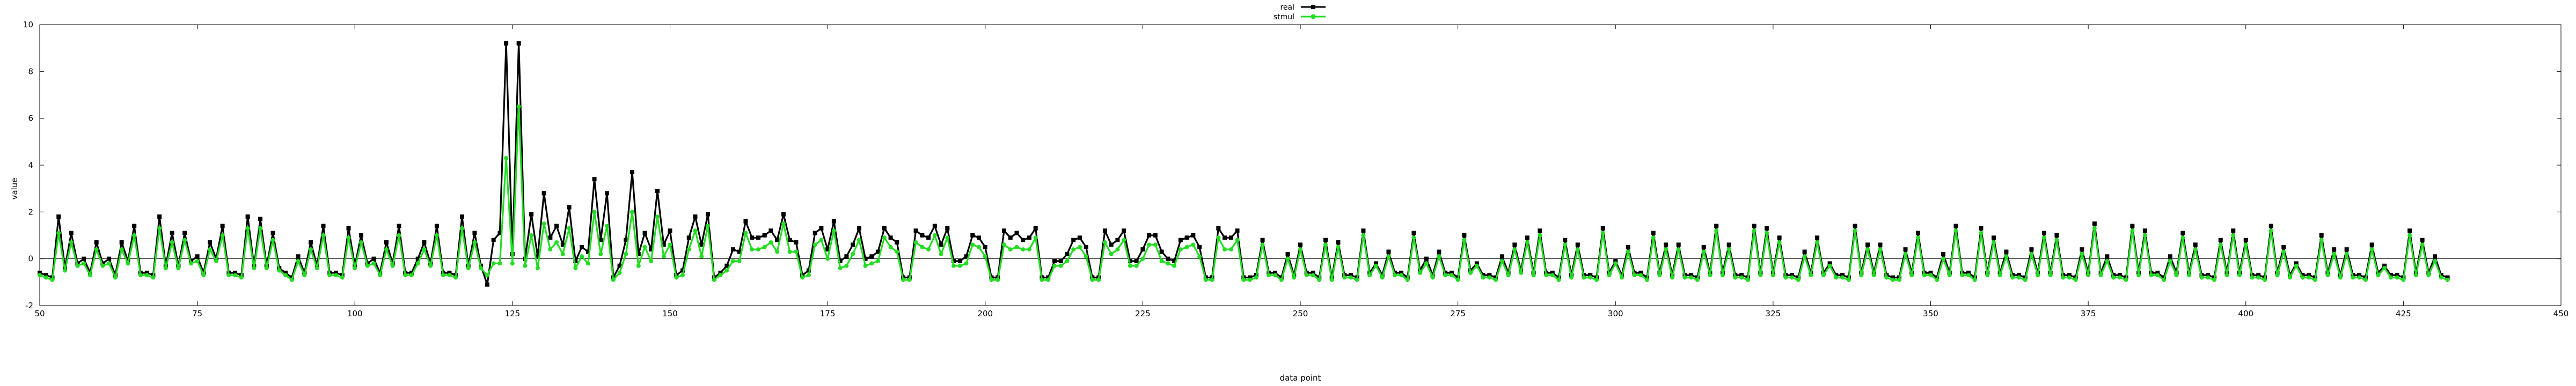 Image resolution: width=2576 pixels, height=386 pixels. I want to click on y-tick-label: -2, so click(29, 305).